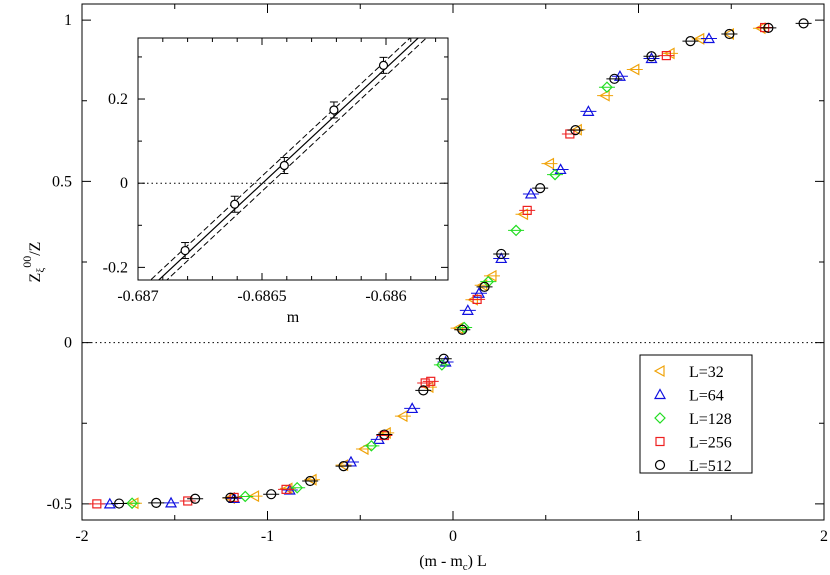 Image resolution: width=830 pixels, height=575 pixels. Describe the element at coordinates (115, 267) in the screenshot. I see `inset-y-tick-label: -0.2` at that location.